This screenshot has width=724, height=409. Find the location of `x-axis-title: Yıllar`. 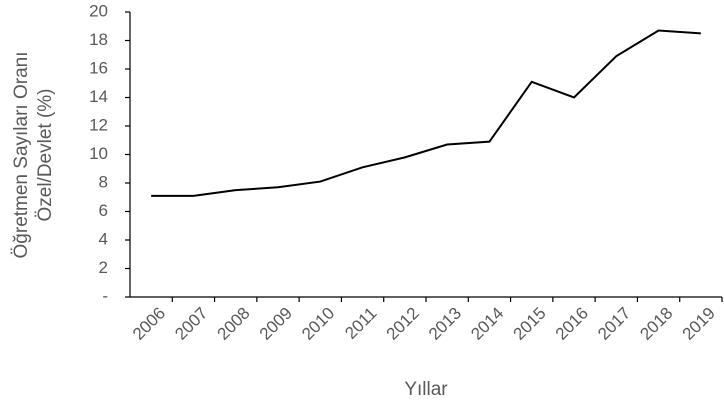

x-axis-title: Yıllar is located at coordinates (426, 389).